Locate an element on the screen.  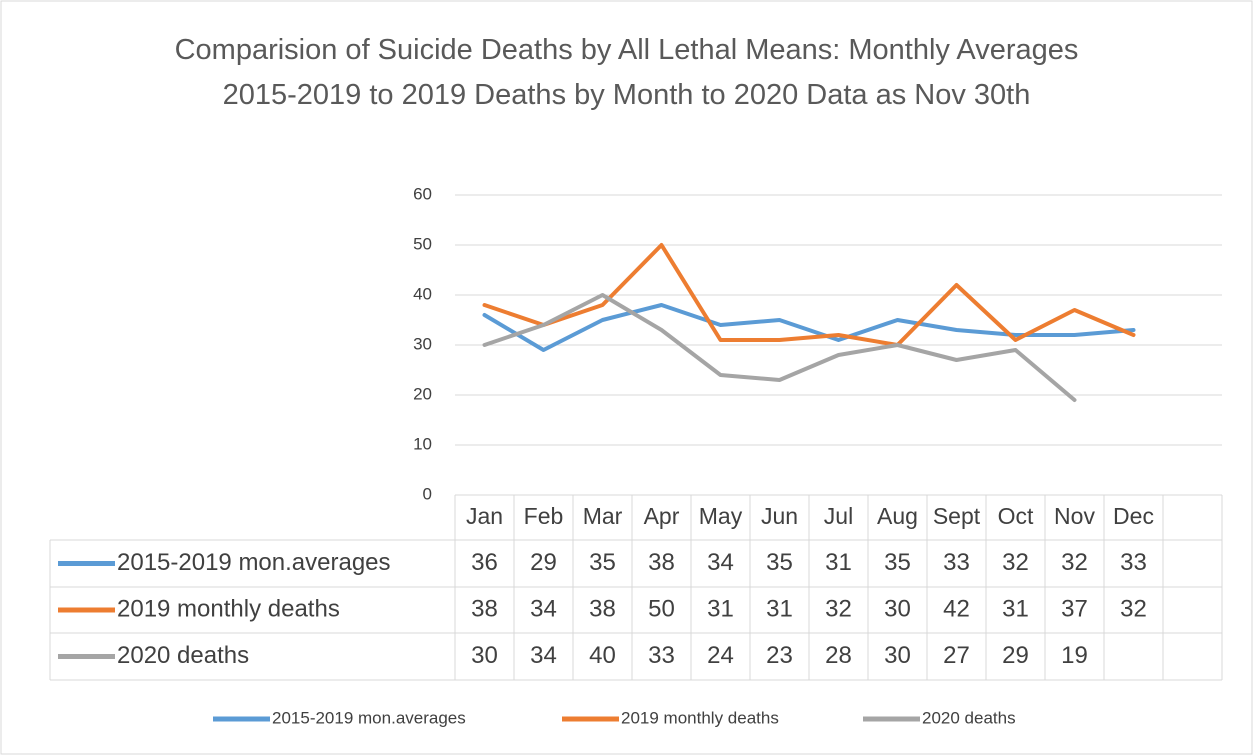
x-tick-label: Oct is located at coordinates (1016, 516).